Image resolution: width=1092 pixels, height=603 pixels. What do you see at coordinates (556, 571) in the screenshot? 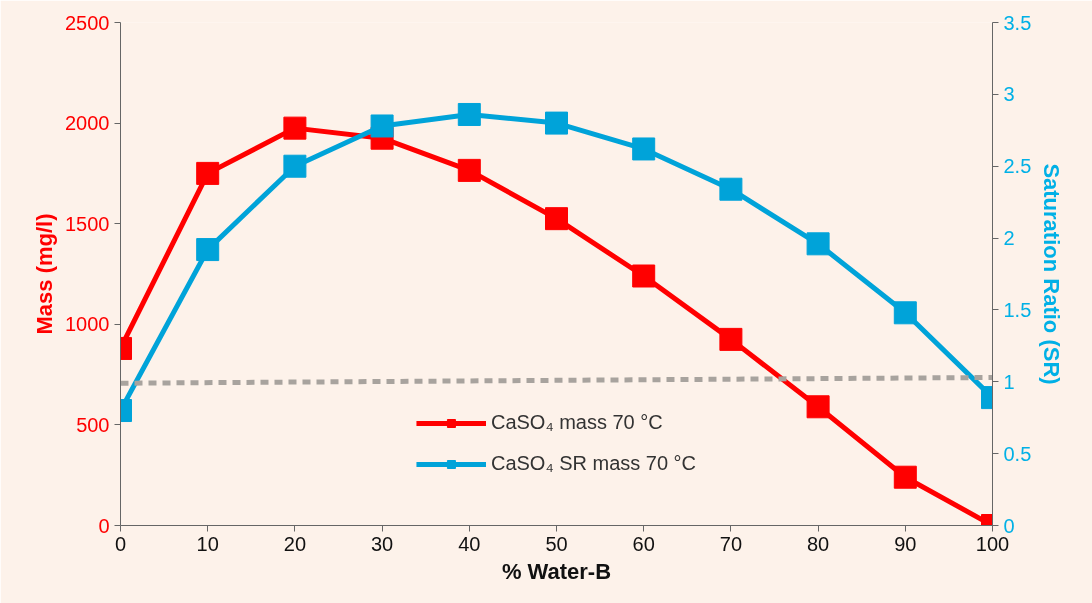
I see `x-axis-title: % Water-B` at bounding box center [556, 571].